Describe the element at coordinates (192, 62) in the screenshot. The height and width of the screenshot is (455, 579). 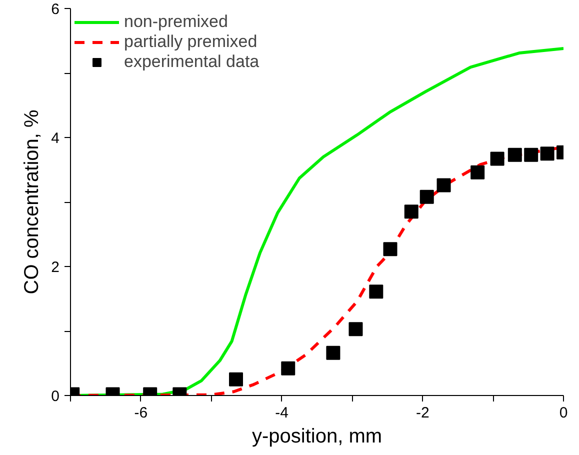
I see `legend-label: experimental data` at that location.